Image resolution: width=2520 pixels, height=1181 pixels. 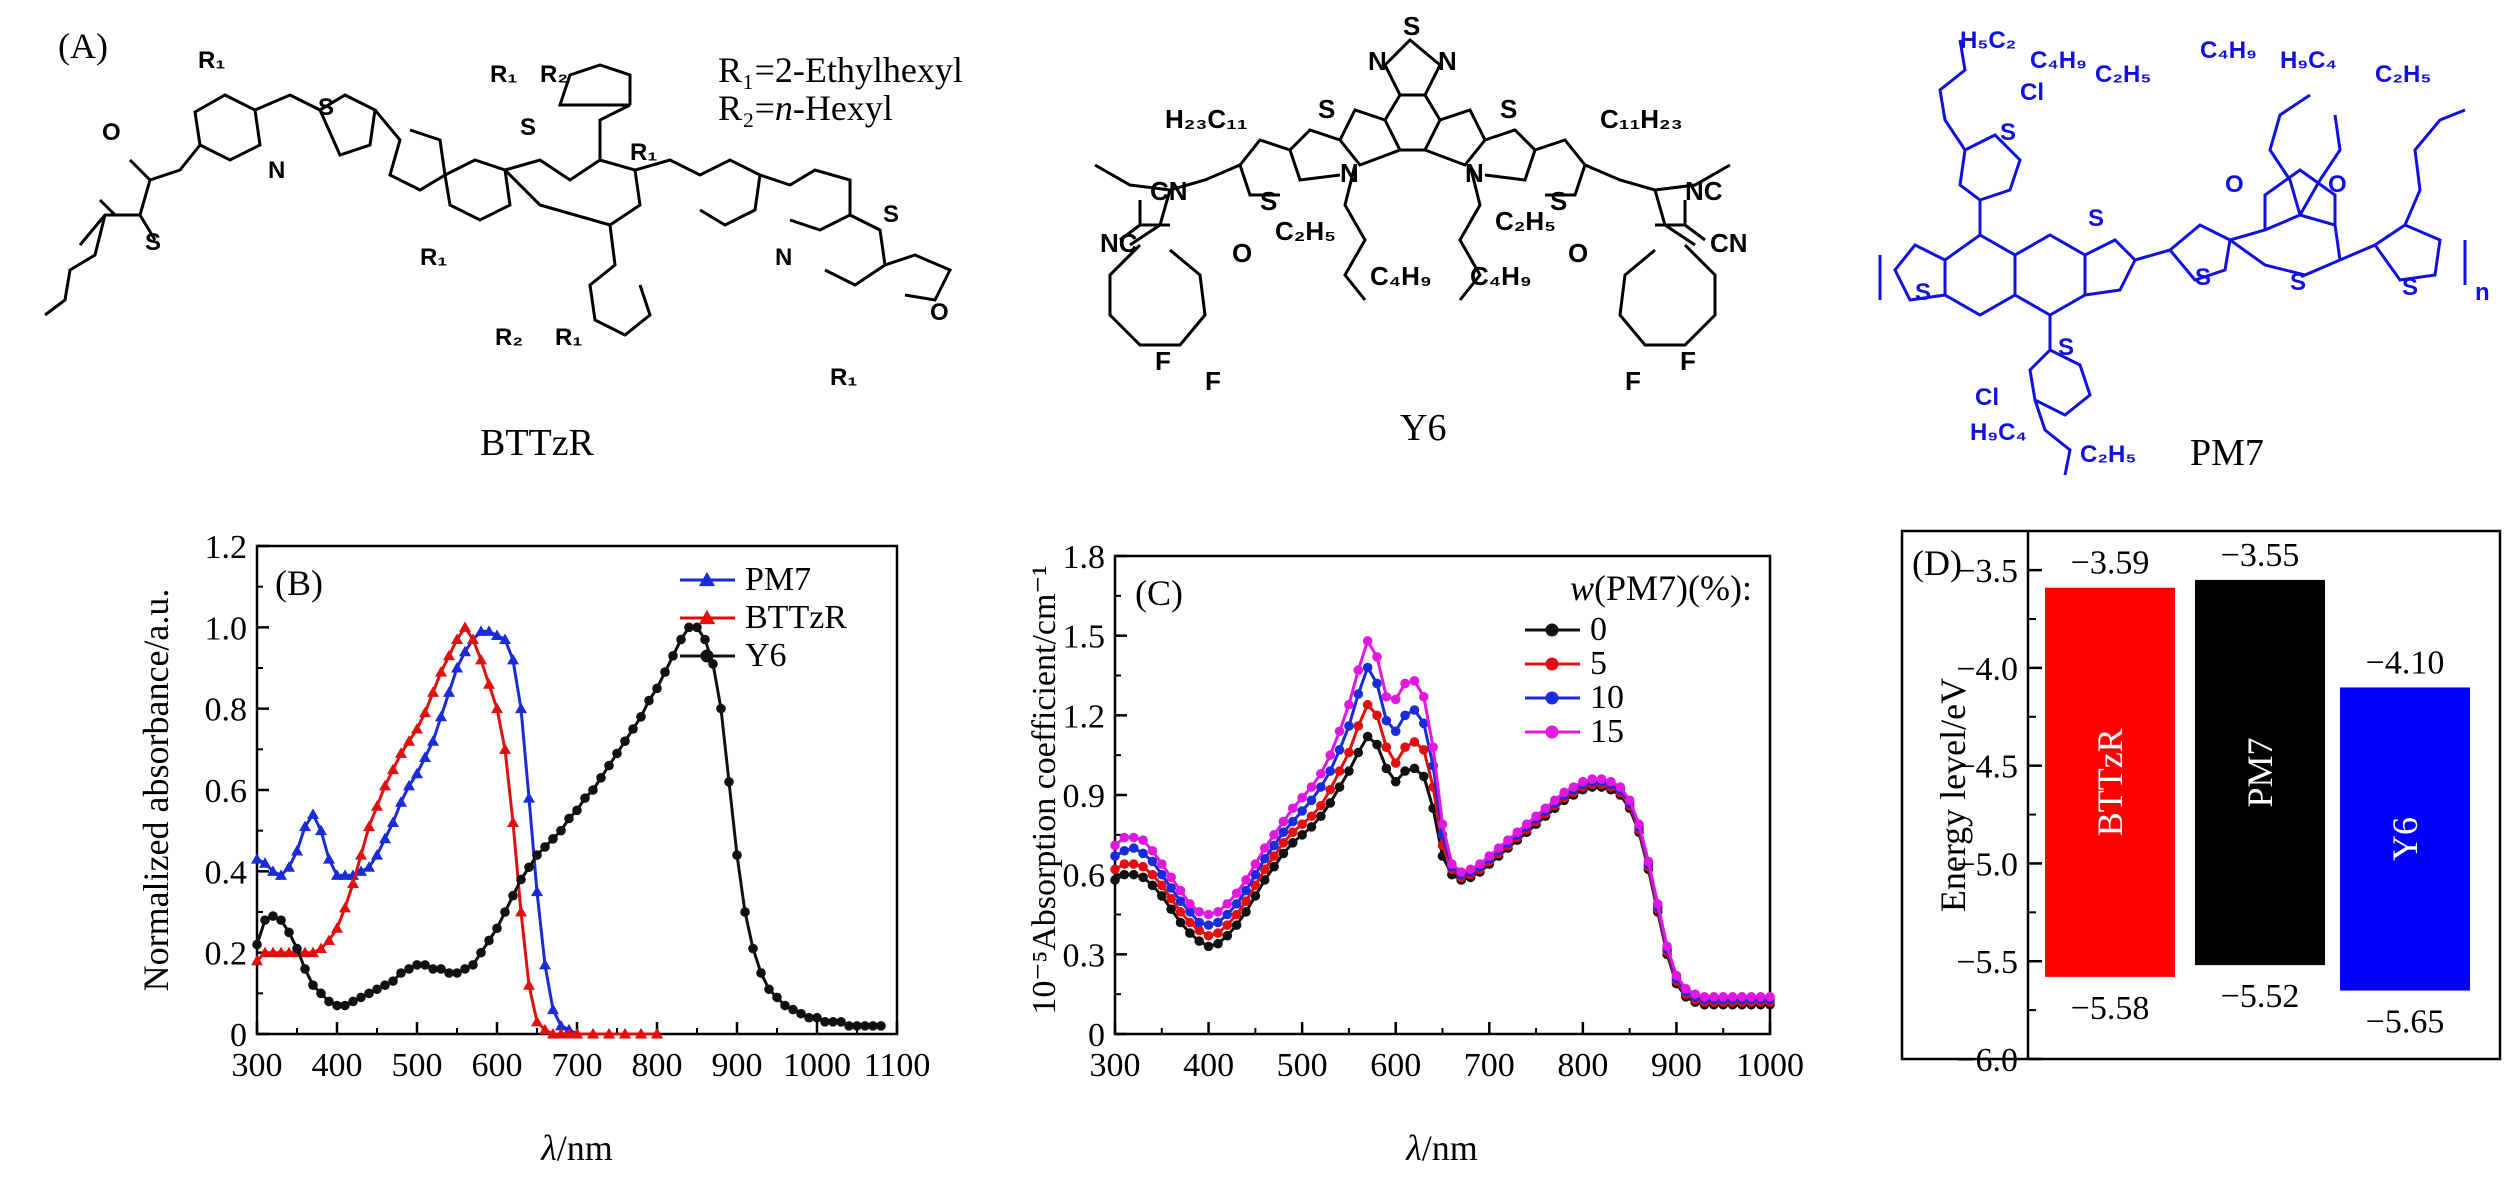 I want to click on y6-atom-s-2: S, so click(x=1508, y=109).